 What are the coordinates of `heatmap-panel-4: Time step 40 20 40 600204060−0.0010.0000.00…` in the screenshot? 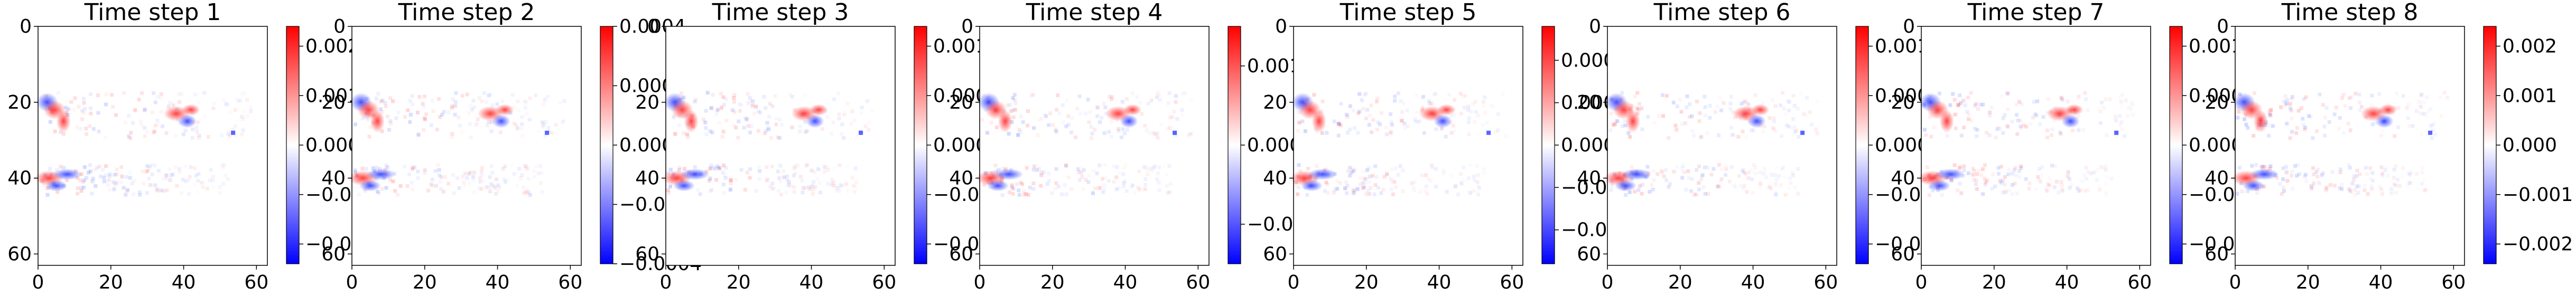 It's located at (1133, 146).